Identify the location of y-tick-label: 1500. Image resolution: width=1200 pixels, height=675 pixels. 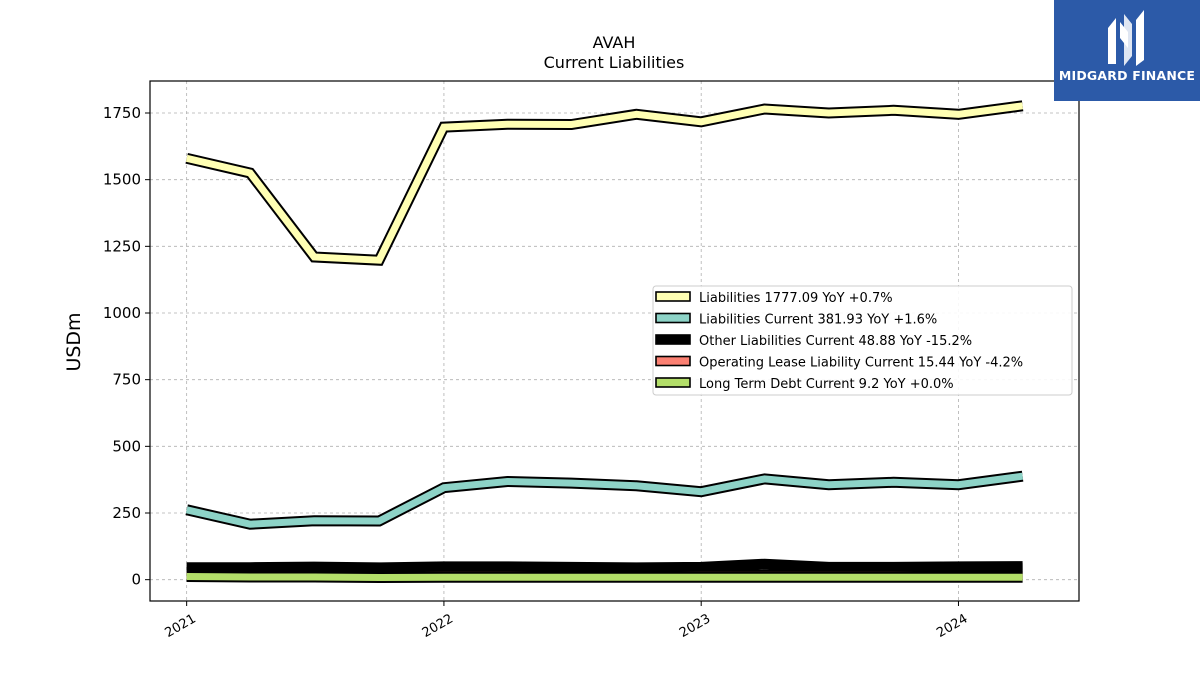
(122, 180).